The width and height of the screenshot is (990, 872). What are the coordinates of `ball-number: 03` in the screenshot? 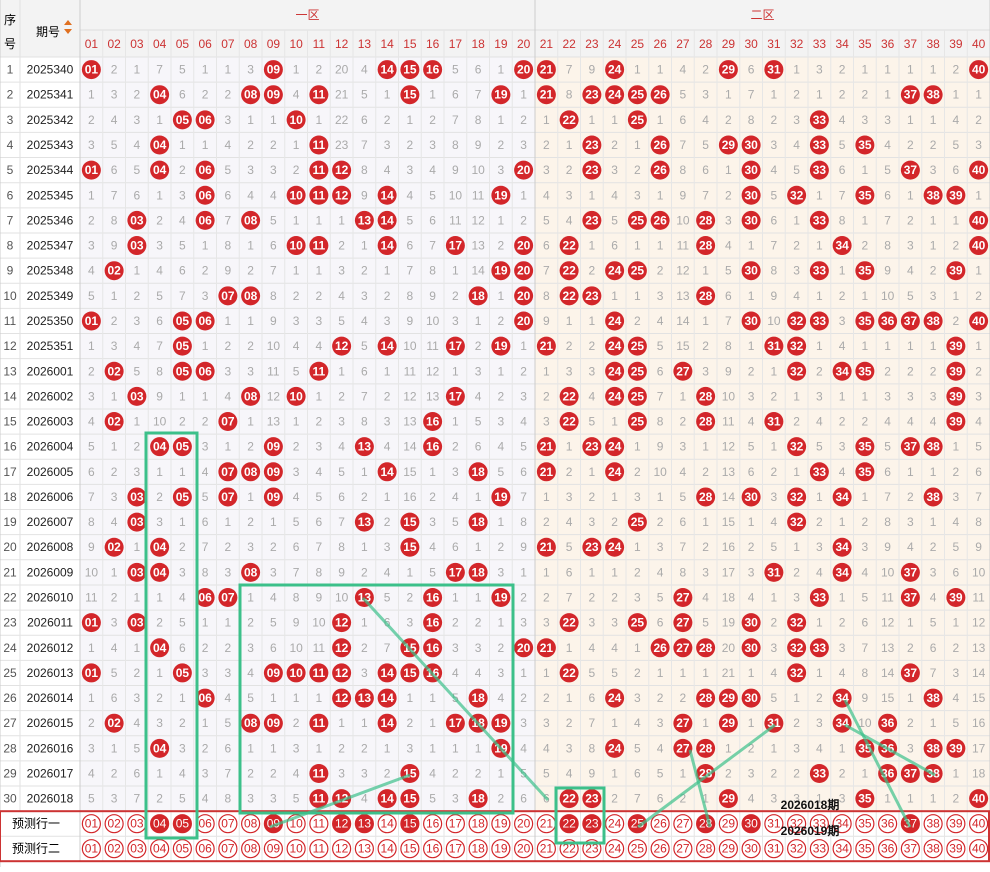 It's located at (137, 396).